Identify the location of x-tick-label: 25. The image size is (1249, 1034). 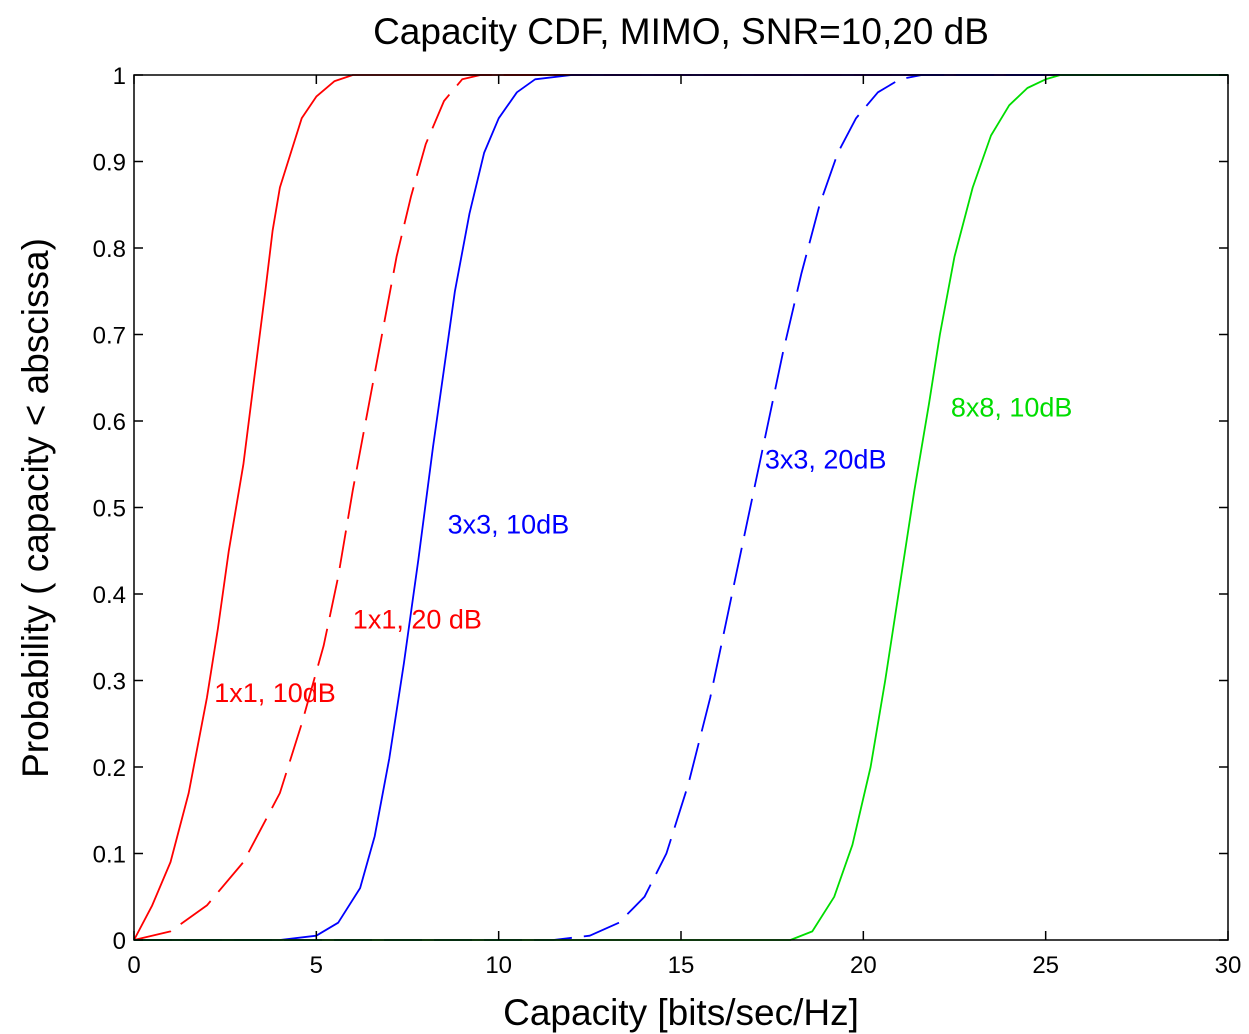
(1045, 965).